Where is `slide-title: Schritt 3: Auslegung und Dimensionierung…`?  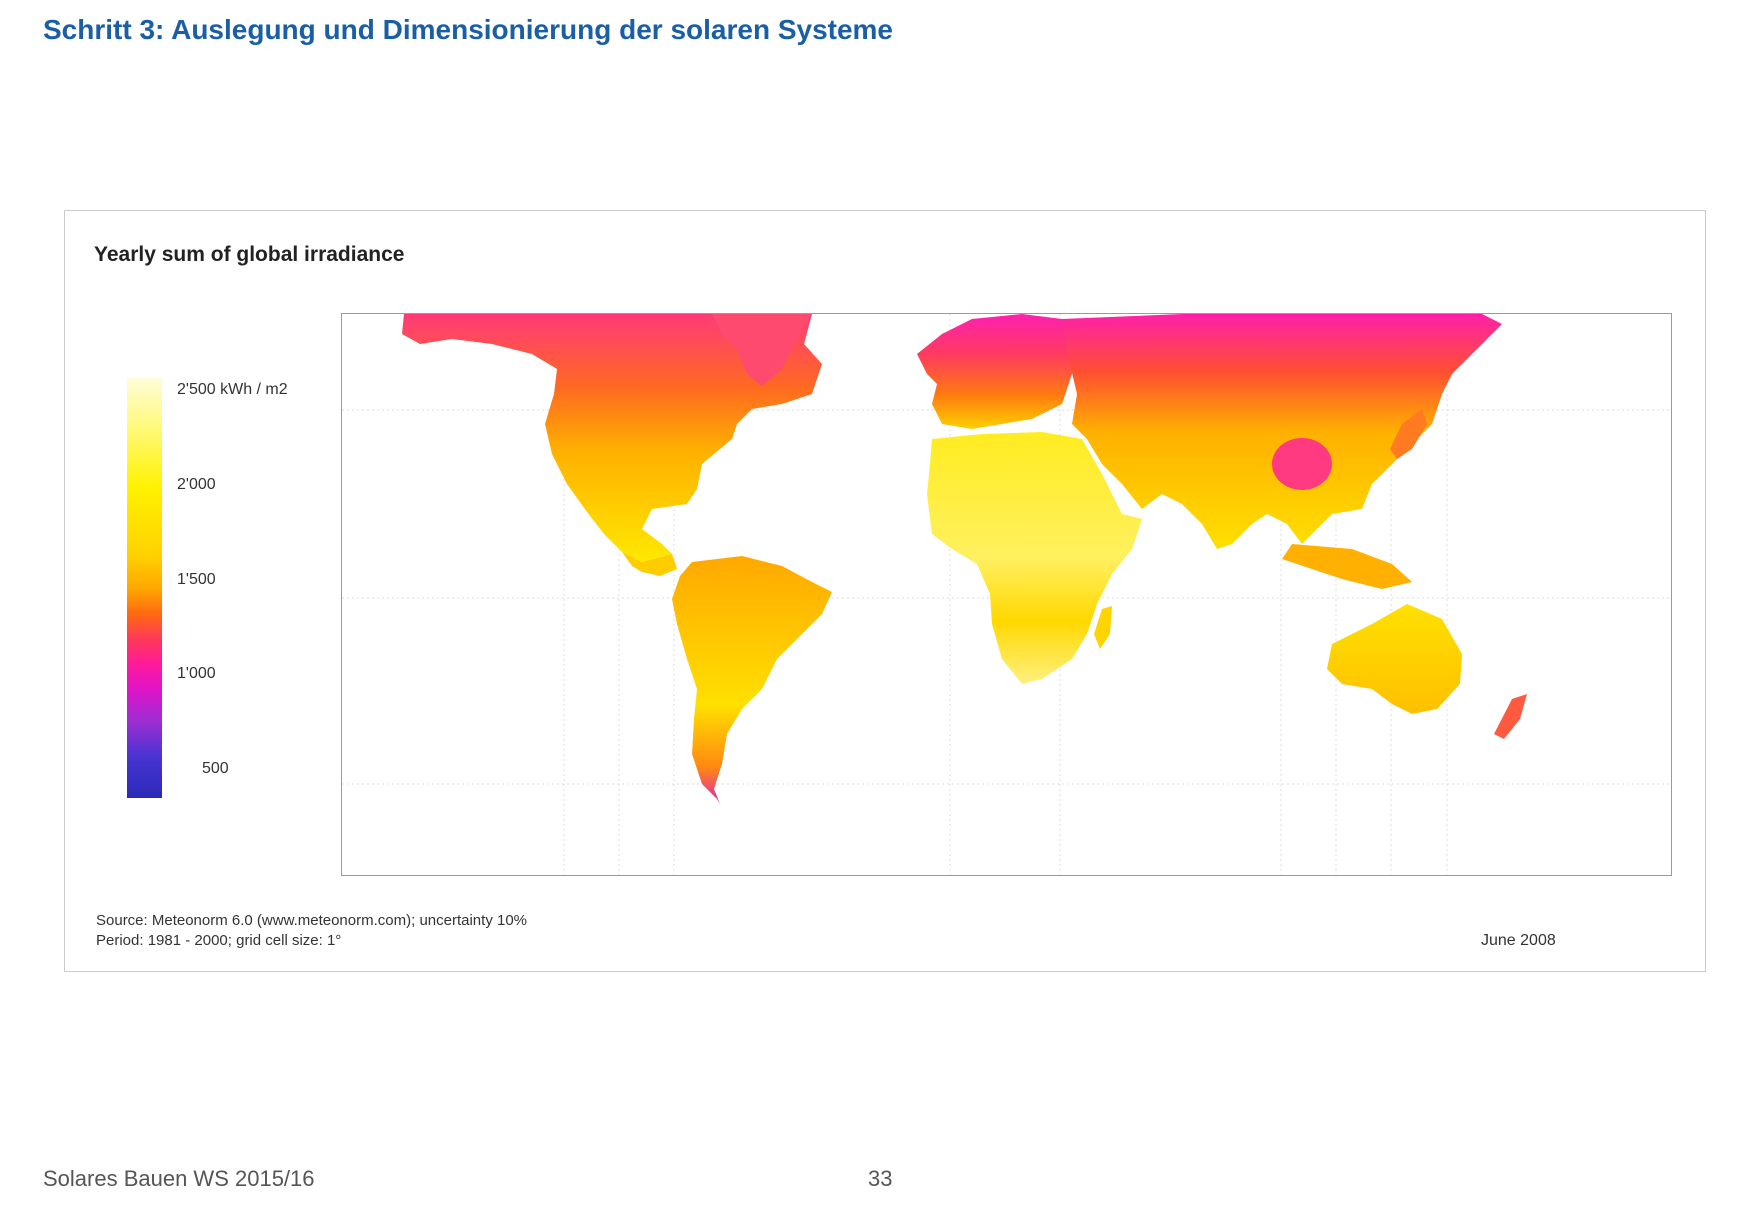 slide-title: Schritt 3: Auslegung und Dimensionierung… is located at coordinates (468, 29).